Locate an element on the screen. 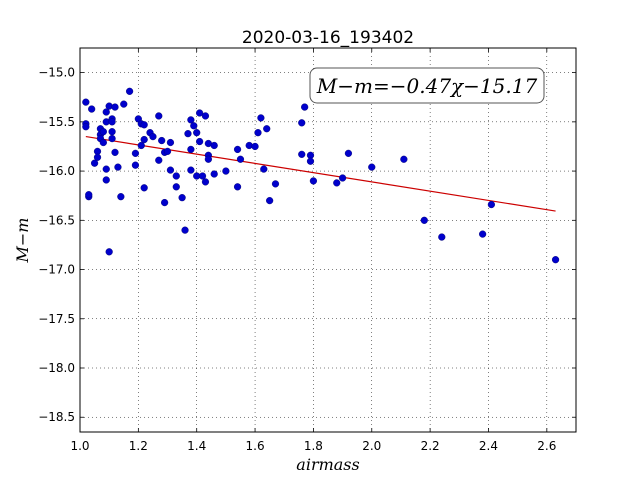 Image resolution: width=640 pixels, height=480 pixels. x-tick-label: 1.8 is located at coordinates (313, 446).